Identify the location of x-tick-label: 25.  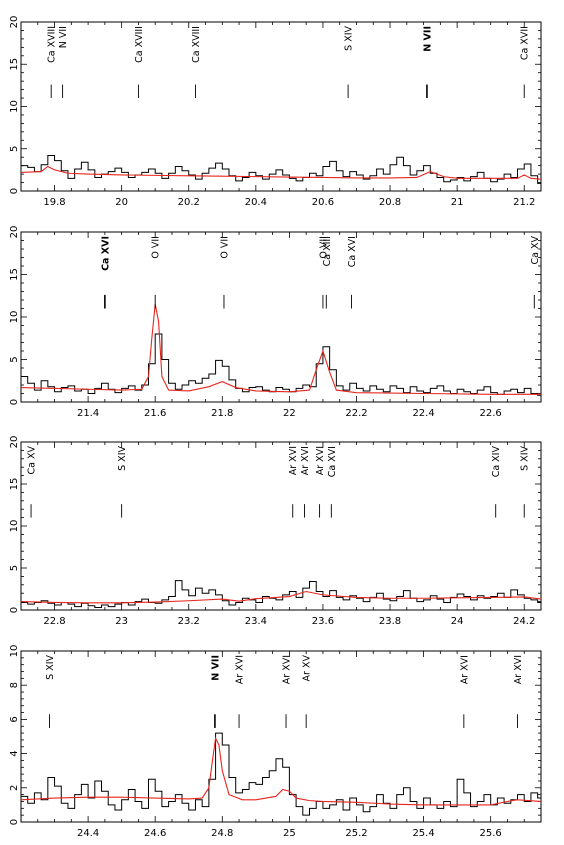
(289, 833).